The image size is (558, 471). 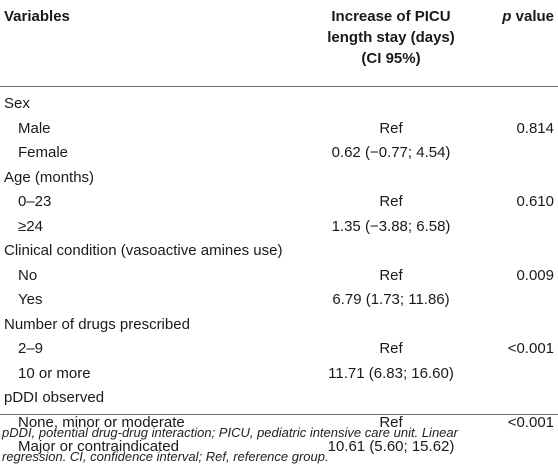 What do you see at coordinates (279, 325) in the screenshot?
I see `table-group-row: Number of drugs prescribed` at bounding box center [279, 325].